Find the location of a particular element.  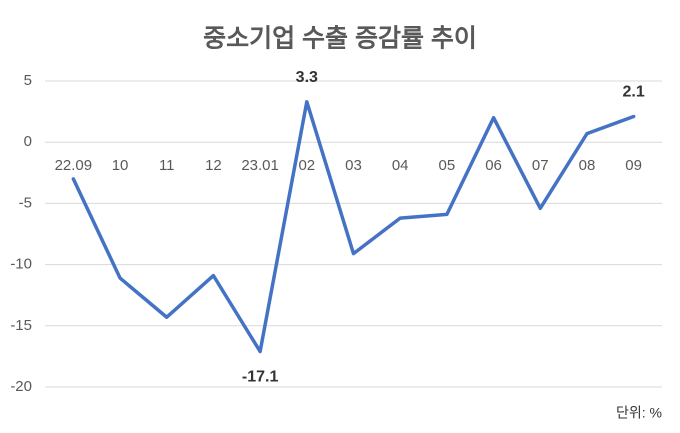

y-tick-label: 5 is located at coordinates (28, 80).